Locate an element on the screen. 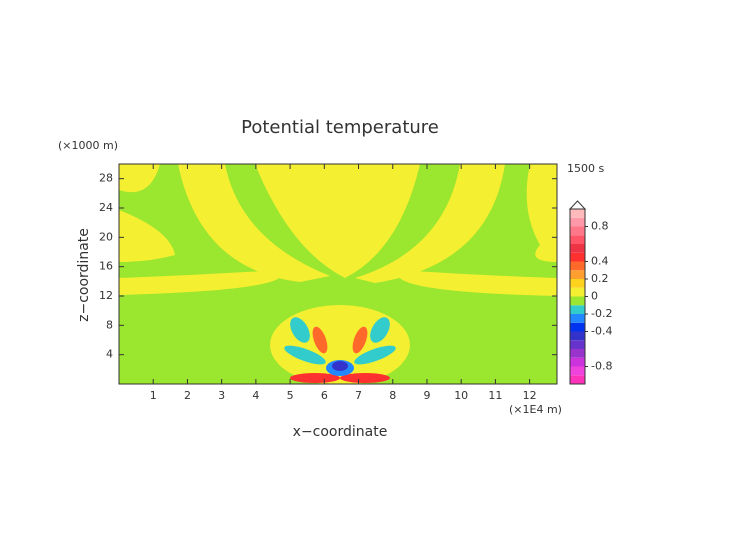 This screenshot has height=536, width=752. y-tick-label: 8 is located at coordinates (109, 324).